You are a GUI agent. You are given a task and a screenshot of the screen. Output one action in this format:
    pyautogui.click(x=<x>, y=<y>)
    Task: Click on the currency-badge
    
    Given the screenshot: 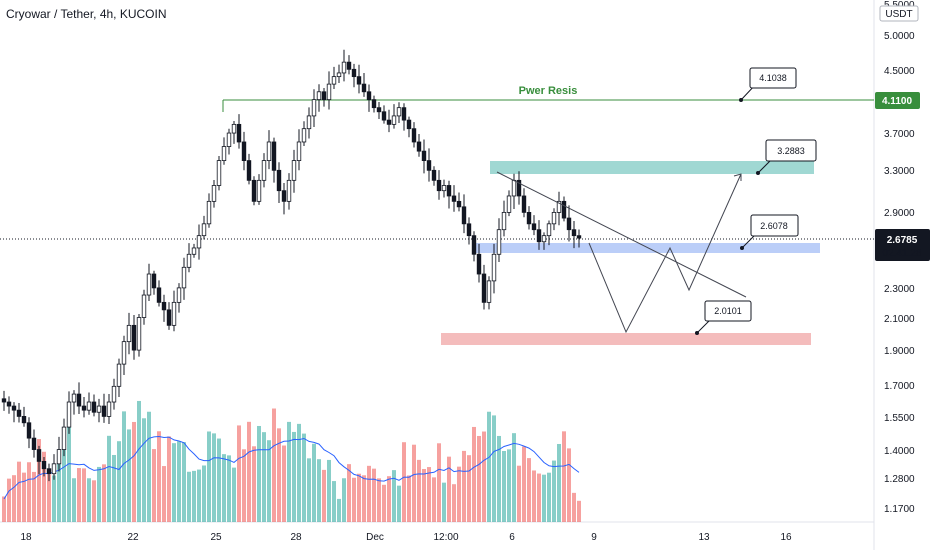 What is the action you would take?
    pyautogui.click(x=899, y=13)
    